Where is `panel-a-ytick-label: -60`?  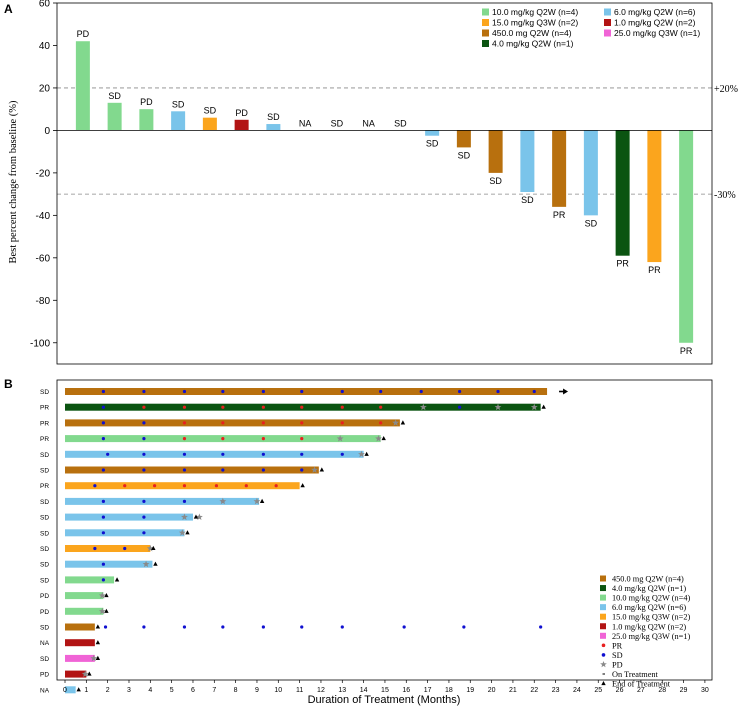
panel-a-ytick-label: -60 is located at coordinates (43, 258).